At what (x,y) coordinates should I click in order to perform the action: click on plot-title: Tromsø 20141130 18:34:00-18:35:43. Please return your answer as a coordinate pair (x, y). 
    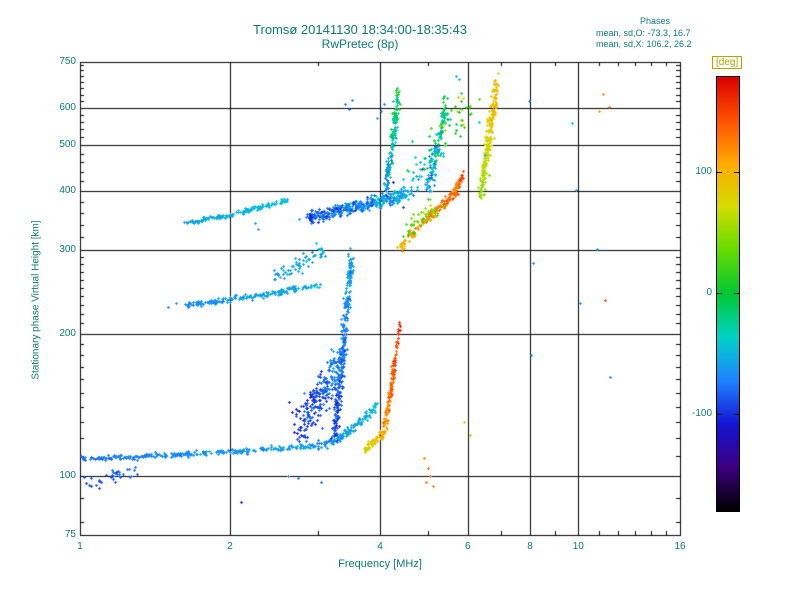
    Looking at the image, I should click on (360, 29).